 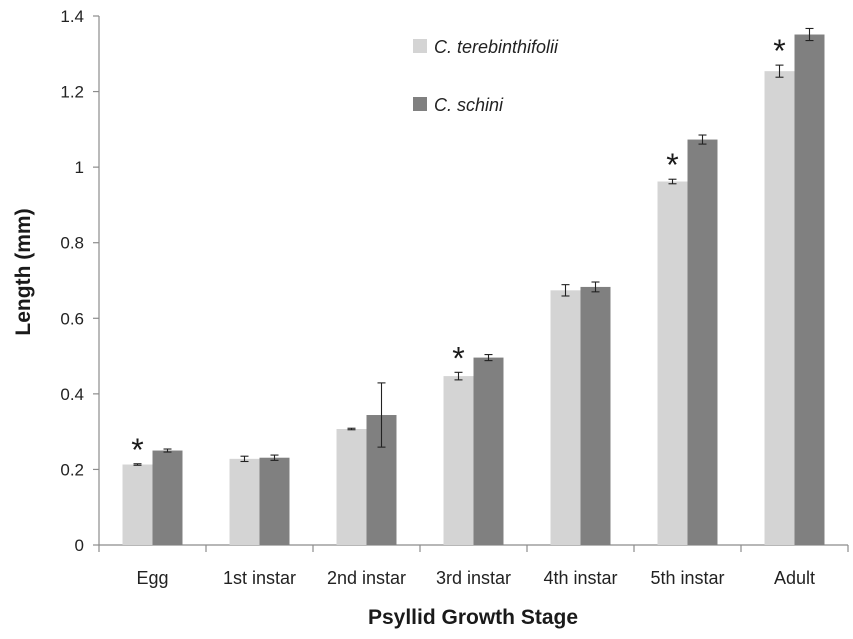 What do you see at coordinates (687, 578) in the screenshot?
I see `x-tick-label: 5th instar` at bounding box center [687, 578].